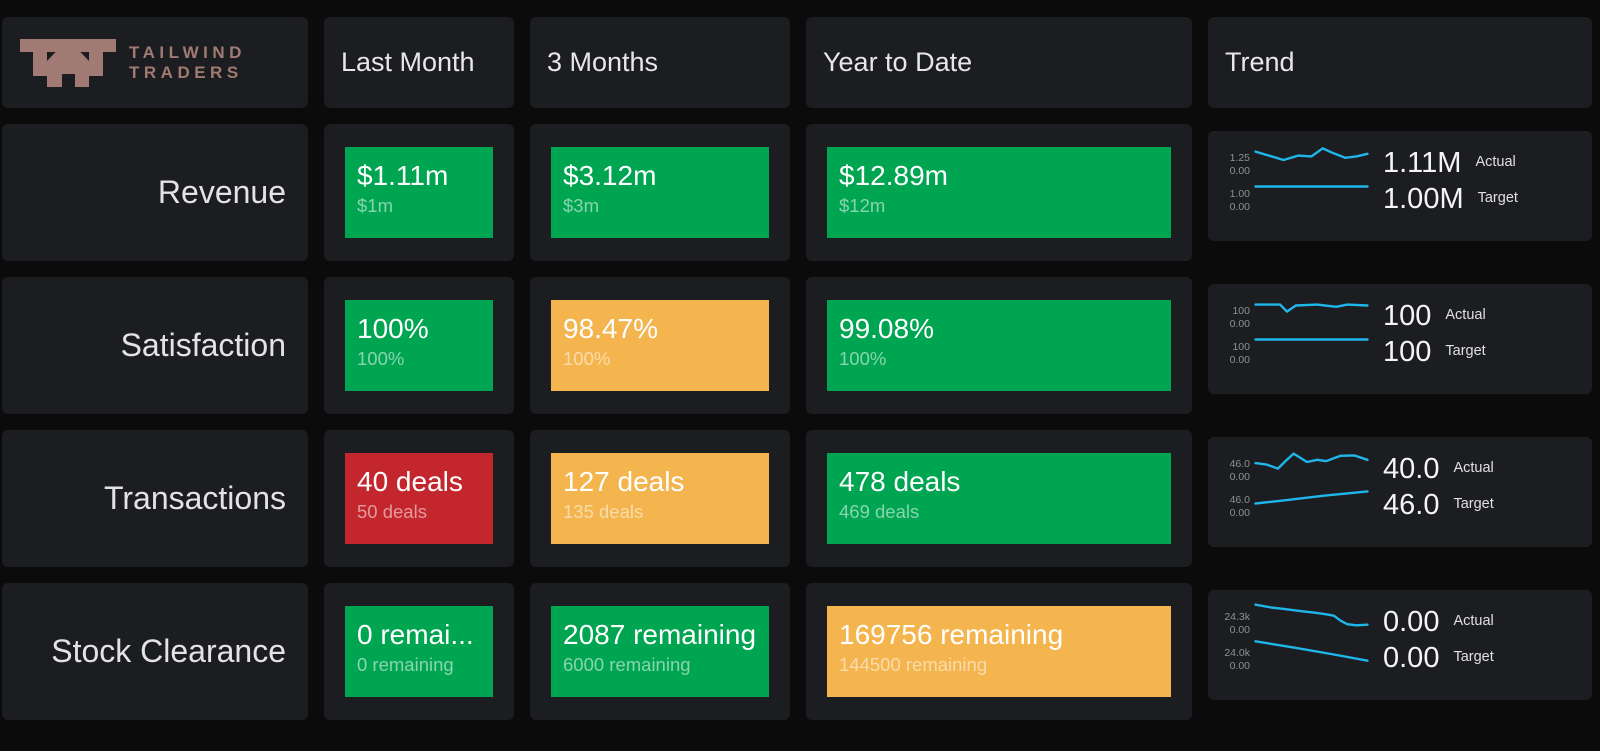 The height and width of the screenshot is (751, 1600). I want to click on kpi-goal: 100%, so click(863, 358).